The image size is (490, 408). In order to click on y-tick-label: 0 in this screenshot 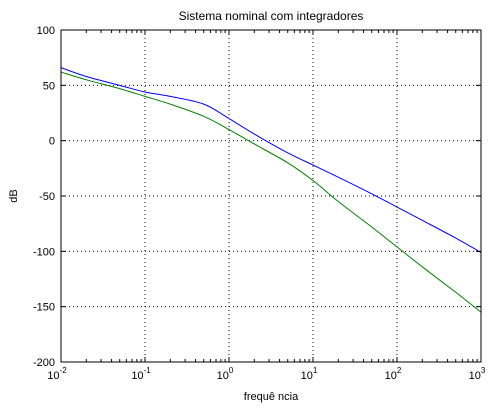, I will do `click(52, 142)`.